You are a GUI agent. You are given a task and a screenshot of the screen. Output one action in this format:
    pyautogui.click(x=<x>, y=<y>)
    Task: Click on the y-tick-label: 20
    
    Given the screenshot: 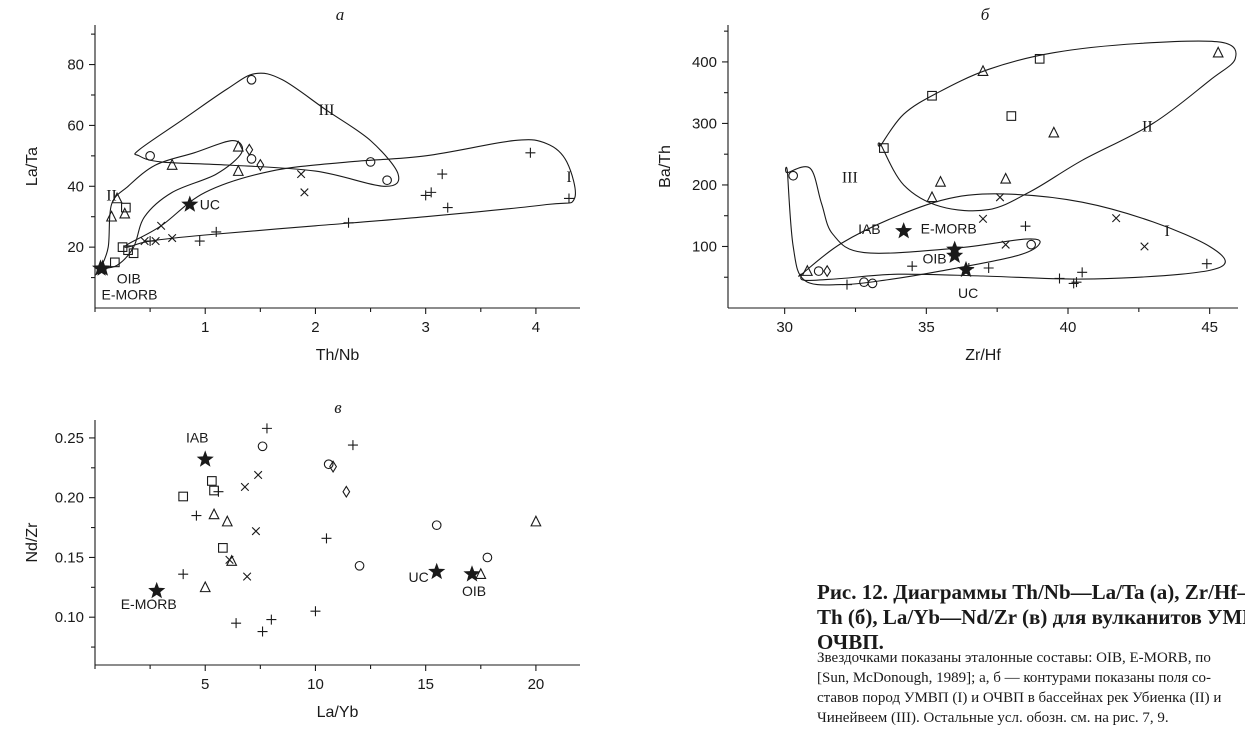 What is the action you would take?
    pyautogui.click(x=75, y=247)
    